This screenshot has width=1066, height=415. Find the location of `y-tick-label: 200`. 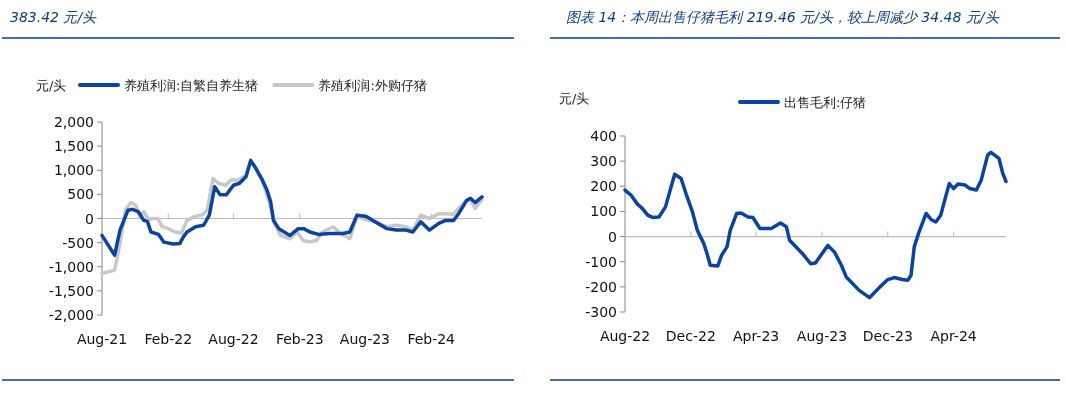

y-tick-label: 200 is located at coordinates (603, 186).